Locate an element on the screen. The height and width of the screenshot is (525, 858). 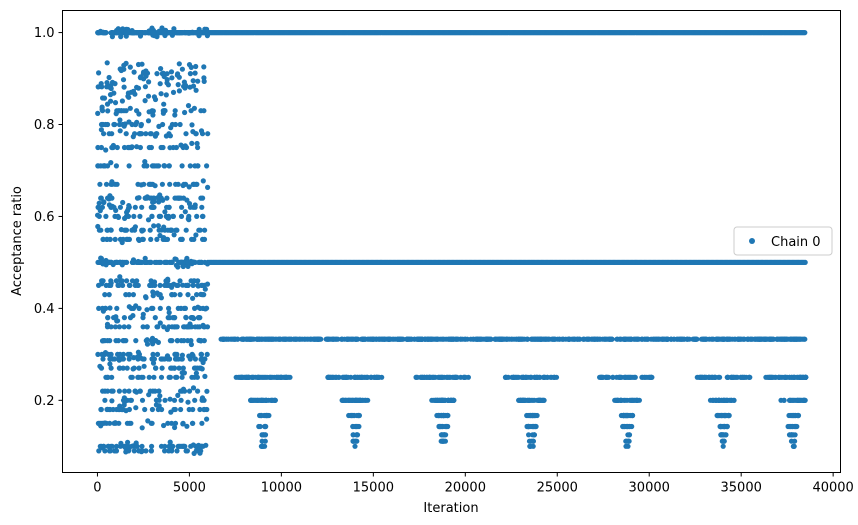
x-axis-label: Iteration is located at coordinates (450, 508).